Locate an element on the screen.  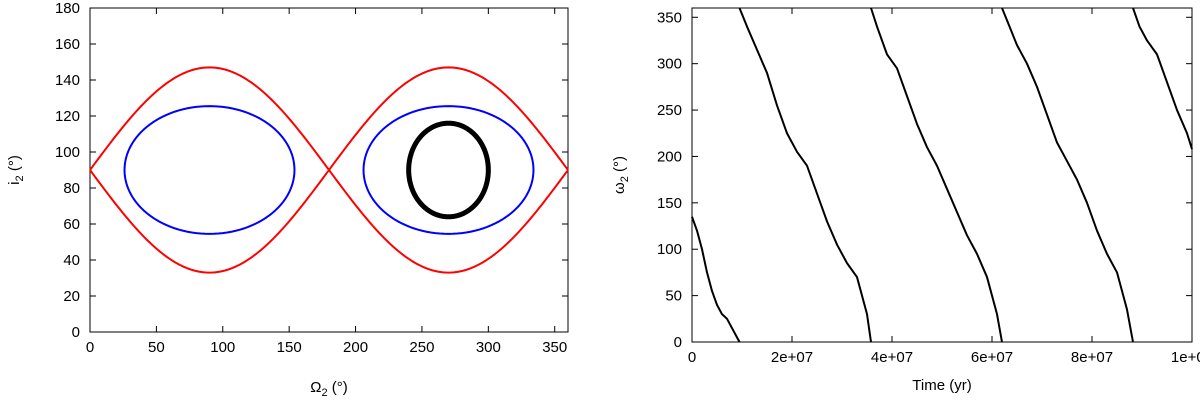
y-tick-label: 80 is located at coordinates (71, 188).